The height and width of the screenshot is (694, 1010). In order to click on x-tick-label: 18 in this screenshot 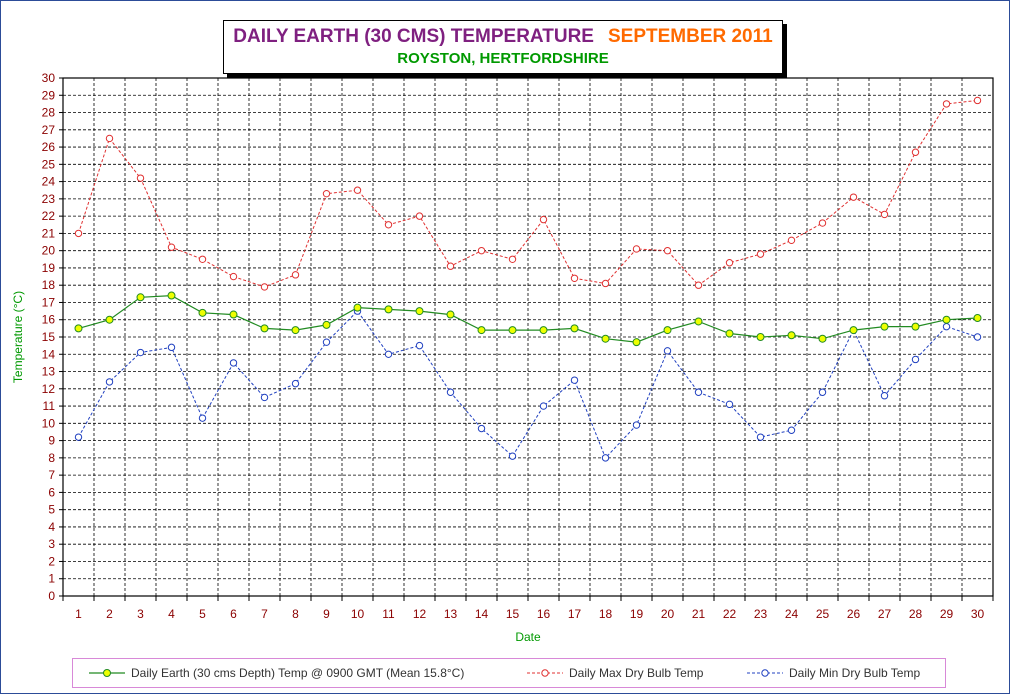, I will do `click(606, 614)`.